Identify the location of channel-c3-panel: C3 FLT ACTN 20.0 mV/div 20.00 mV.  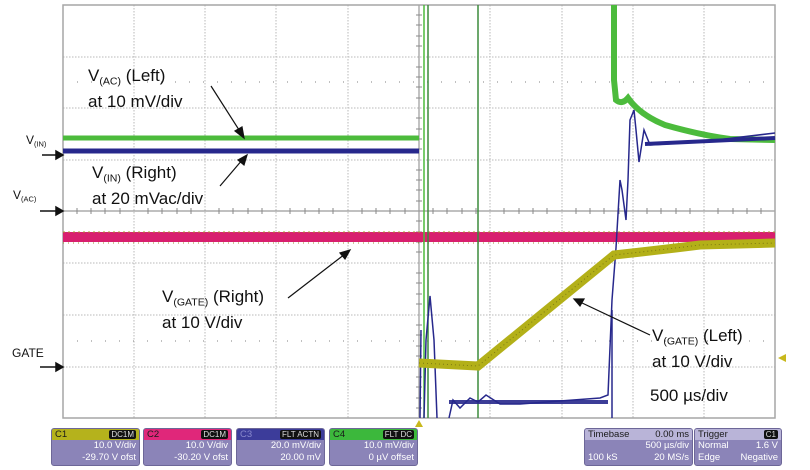
(280, 447).